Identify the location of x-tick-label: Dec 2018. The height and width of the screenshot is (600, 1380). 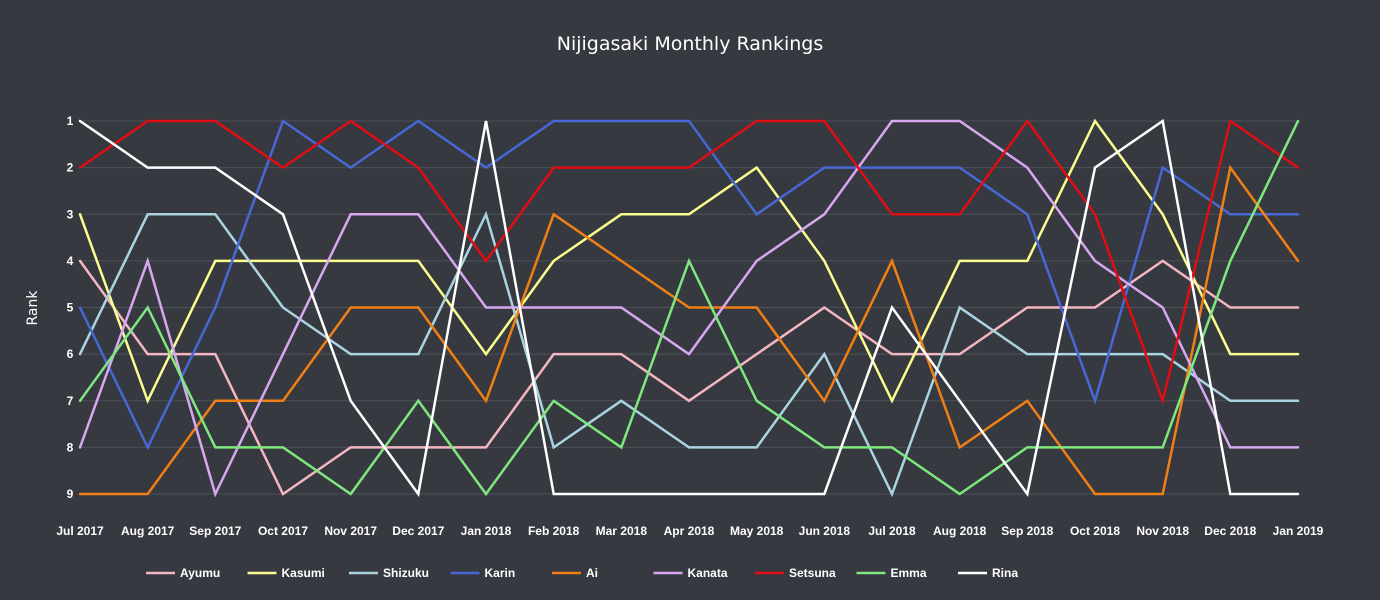
(1230, 531).